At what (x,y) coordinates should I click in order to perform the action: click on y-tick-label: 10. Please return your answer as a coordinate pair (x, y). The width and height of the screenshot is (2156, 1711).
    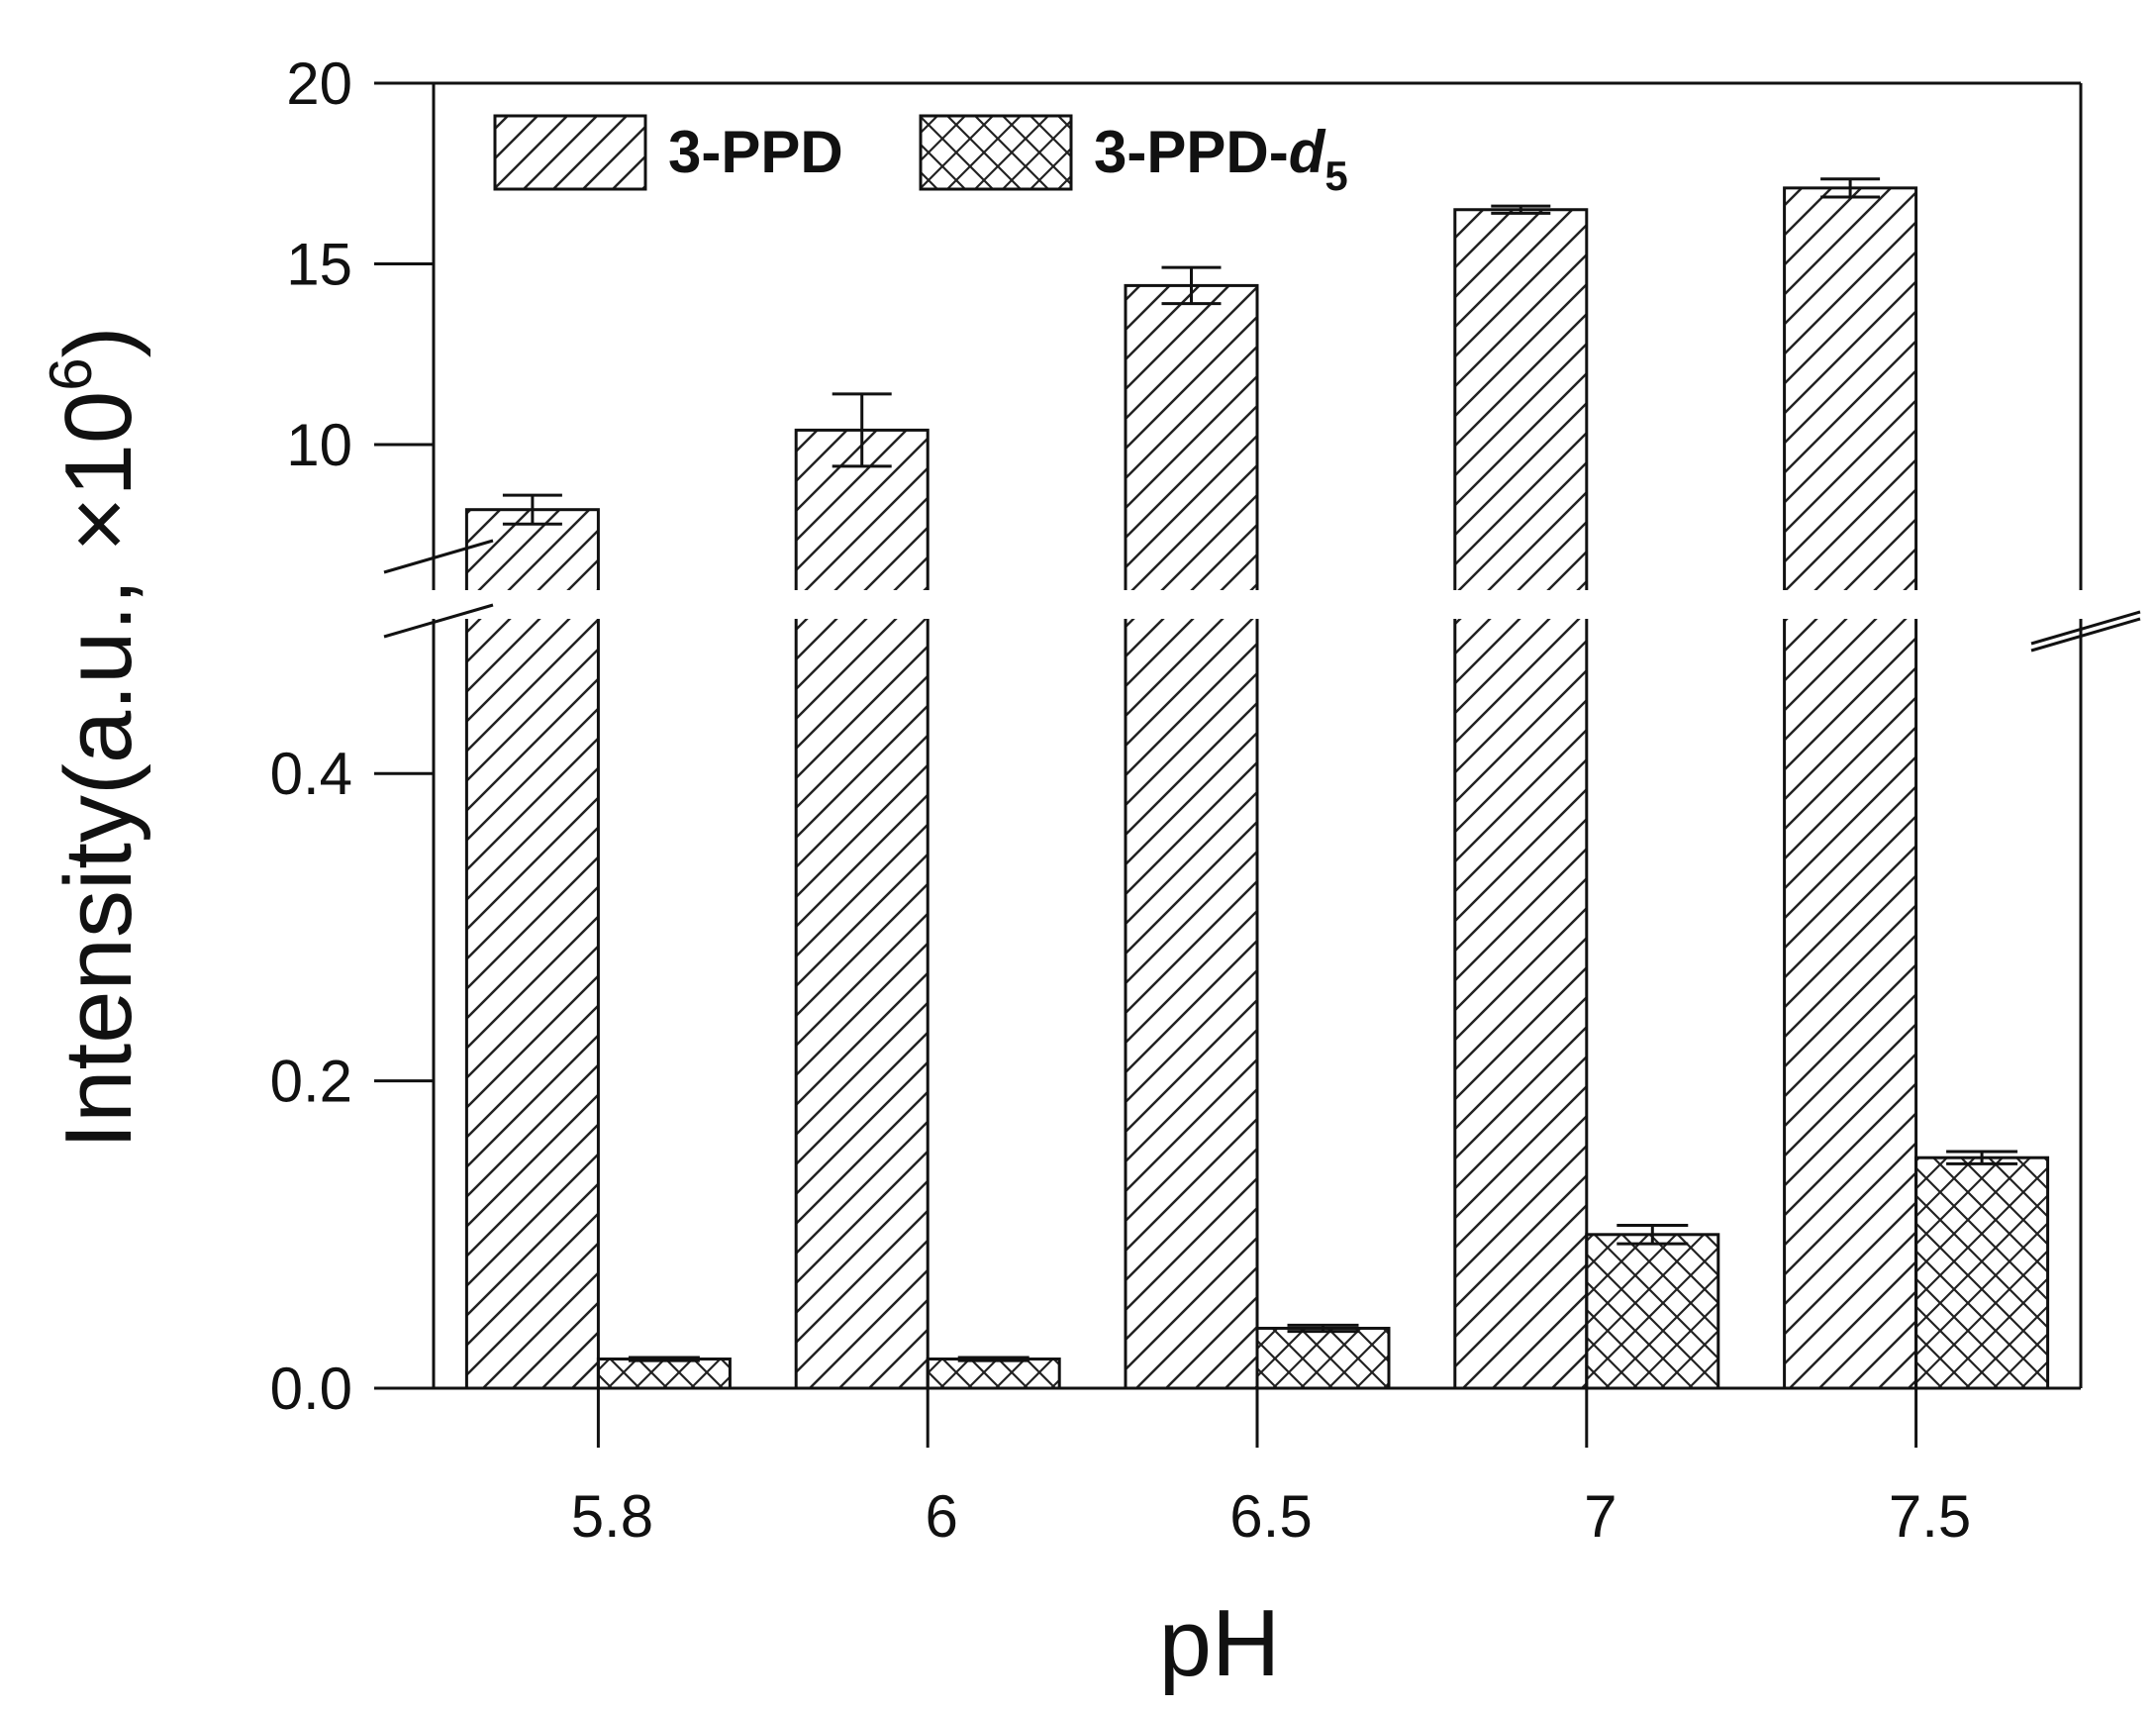
    Looking at the image, I should click on (319, 445).